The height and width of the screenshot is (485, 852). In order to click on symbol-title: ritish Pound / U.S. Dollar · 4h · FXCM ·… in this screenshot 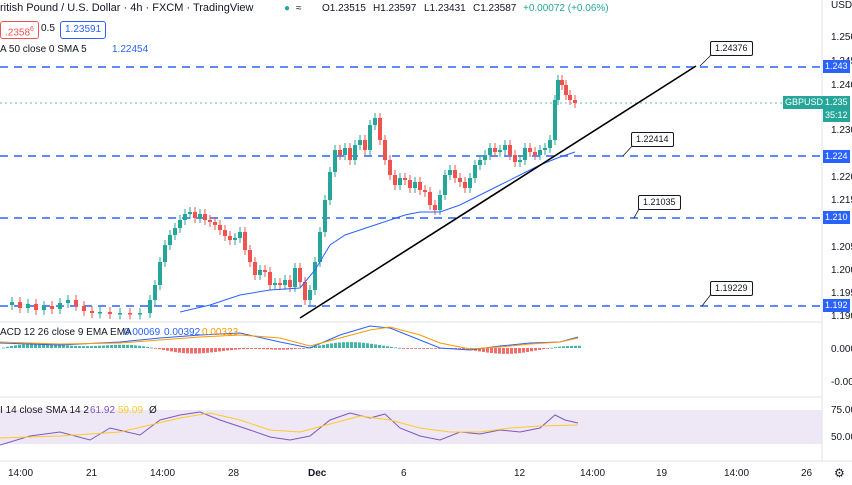, I will do `click(127, 8)`.